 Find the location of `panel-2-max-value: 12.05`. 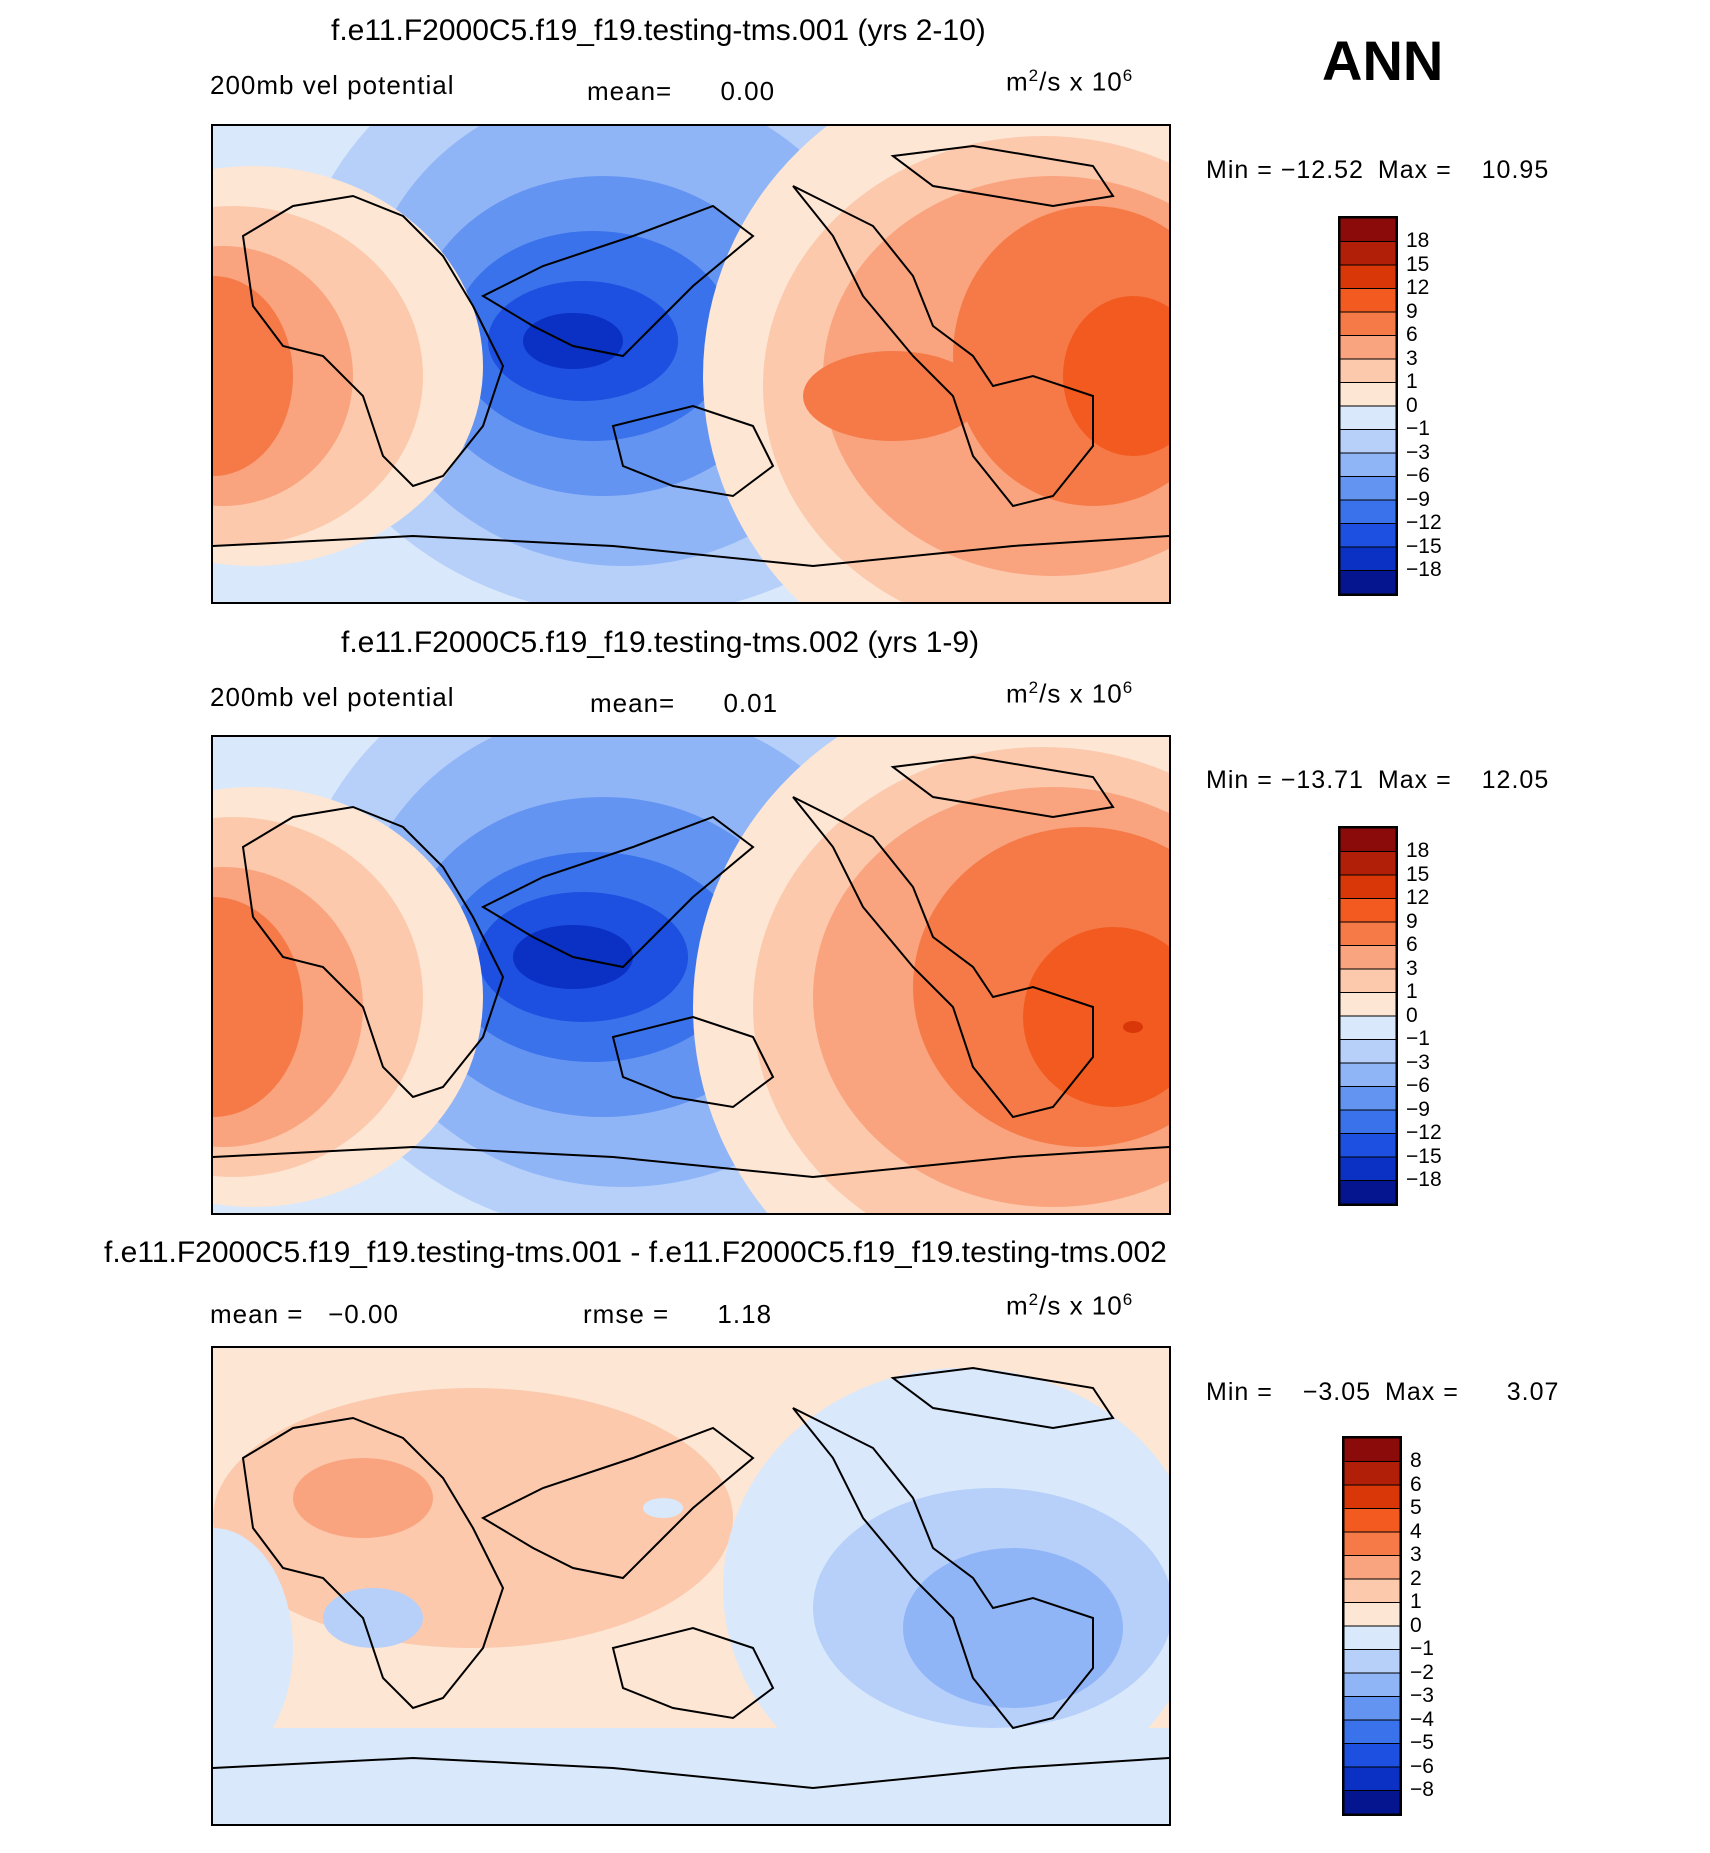

panel-2-max-value: 12.05 is located at coordinates (1515, 780).